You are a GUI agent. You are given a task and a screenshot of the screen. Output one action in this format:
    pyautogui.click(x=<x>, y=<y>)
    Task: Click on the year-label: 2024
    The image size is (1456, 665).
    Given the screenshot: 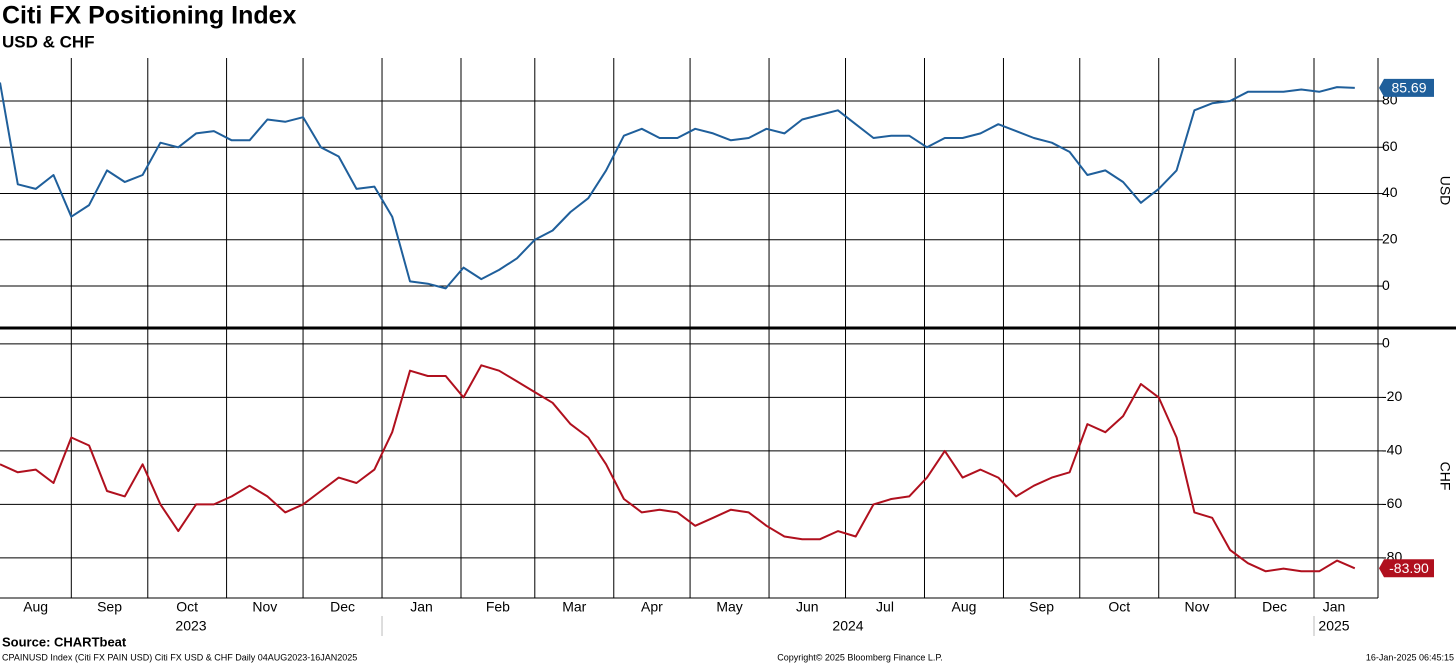 What is the action you would take?
    pyautogui.click(x=847, y=626)
    